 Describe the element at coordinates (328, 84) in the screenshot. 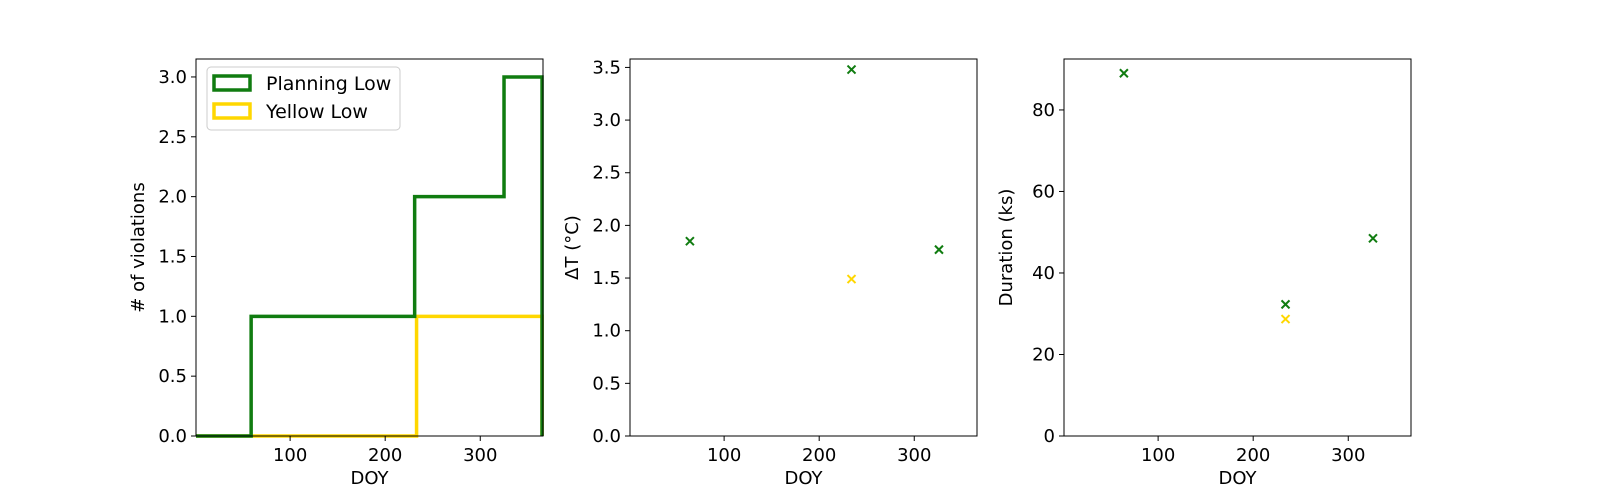

I see `legend-label-planning-low: Planning Low` at that location.